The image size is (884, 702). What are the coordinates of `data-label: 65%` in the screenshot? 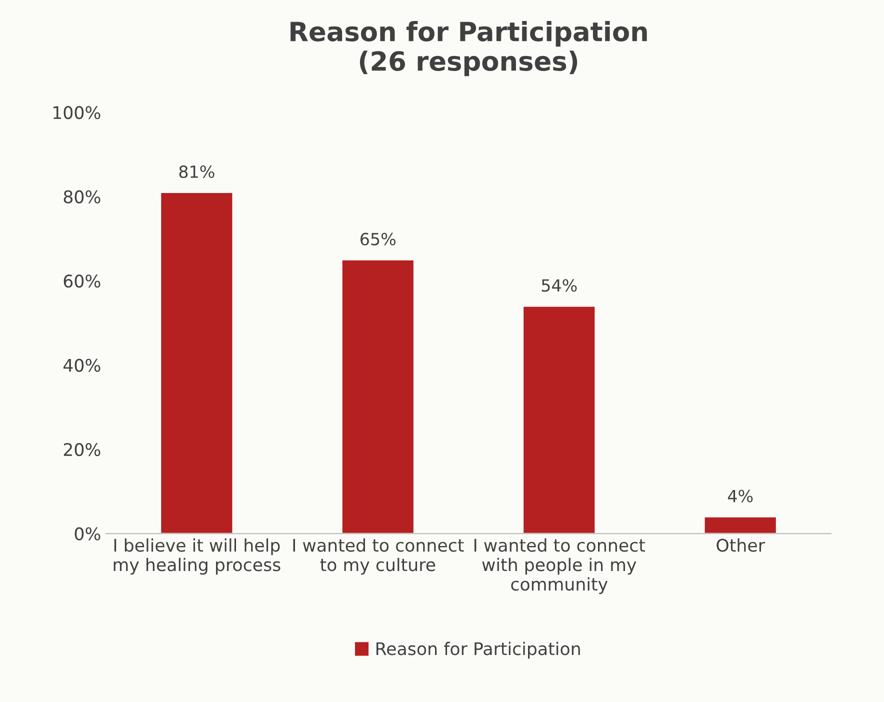 It's located at (378, 239).